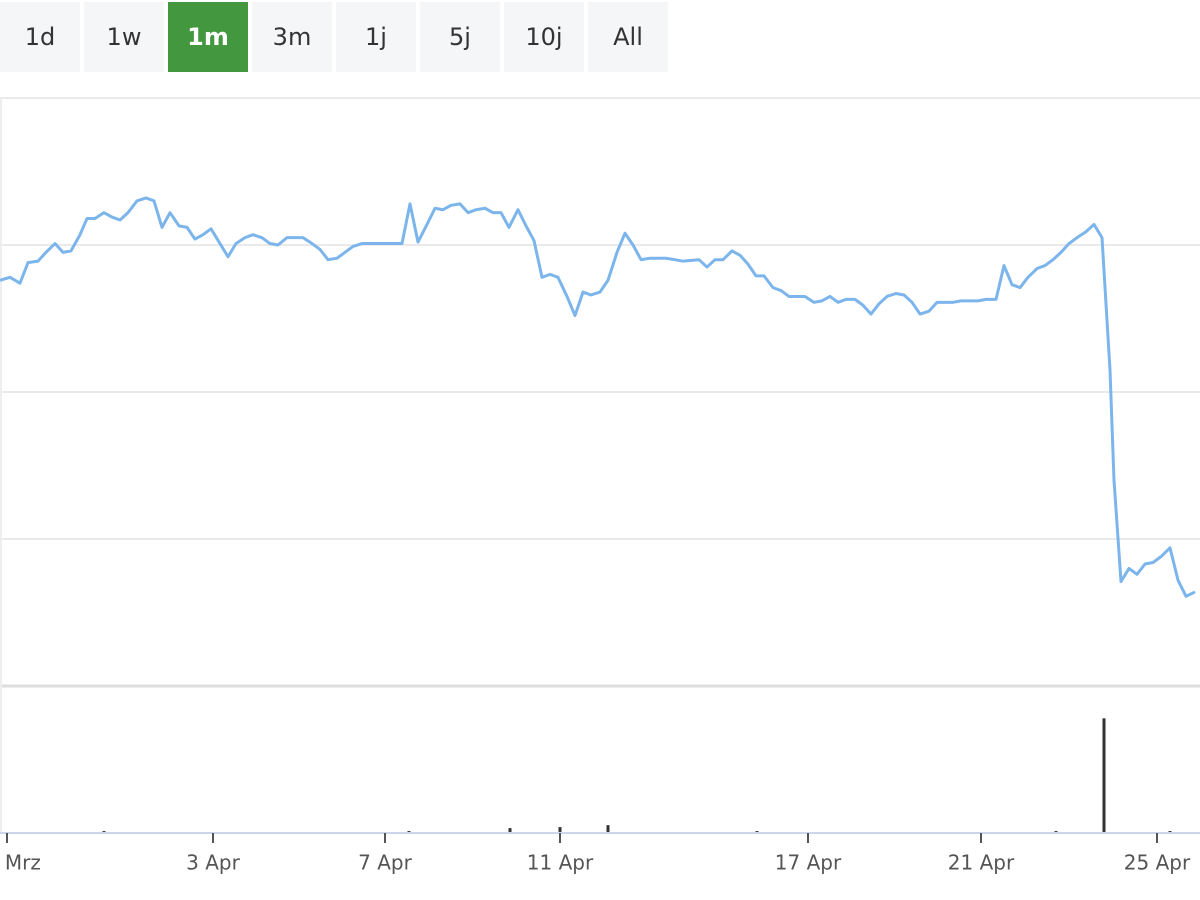 The image size is (1200, 900). What do you see at coordinates (40, 37) in the screenshot?
I see `range-button: 1d` at bounding box center [40, 37].